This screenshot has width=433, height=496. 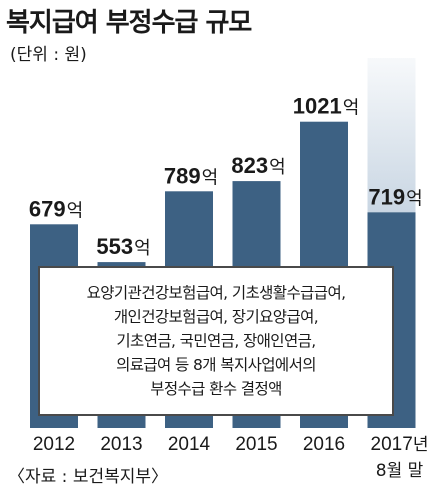 What do you see at coordinates (56, 208) in the screenshot?
I see `value-label: 679억` at bounding box center [56, 208].